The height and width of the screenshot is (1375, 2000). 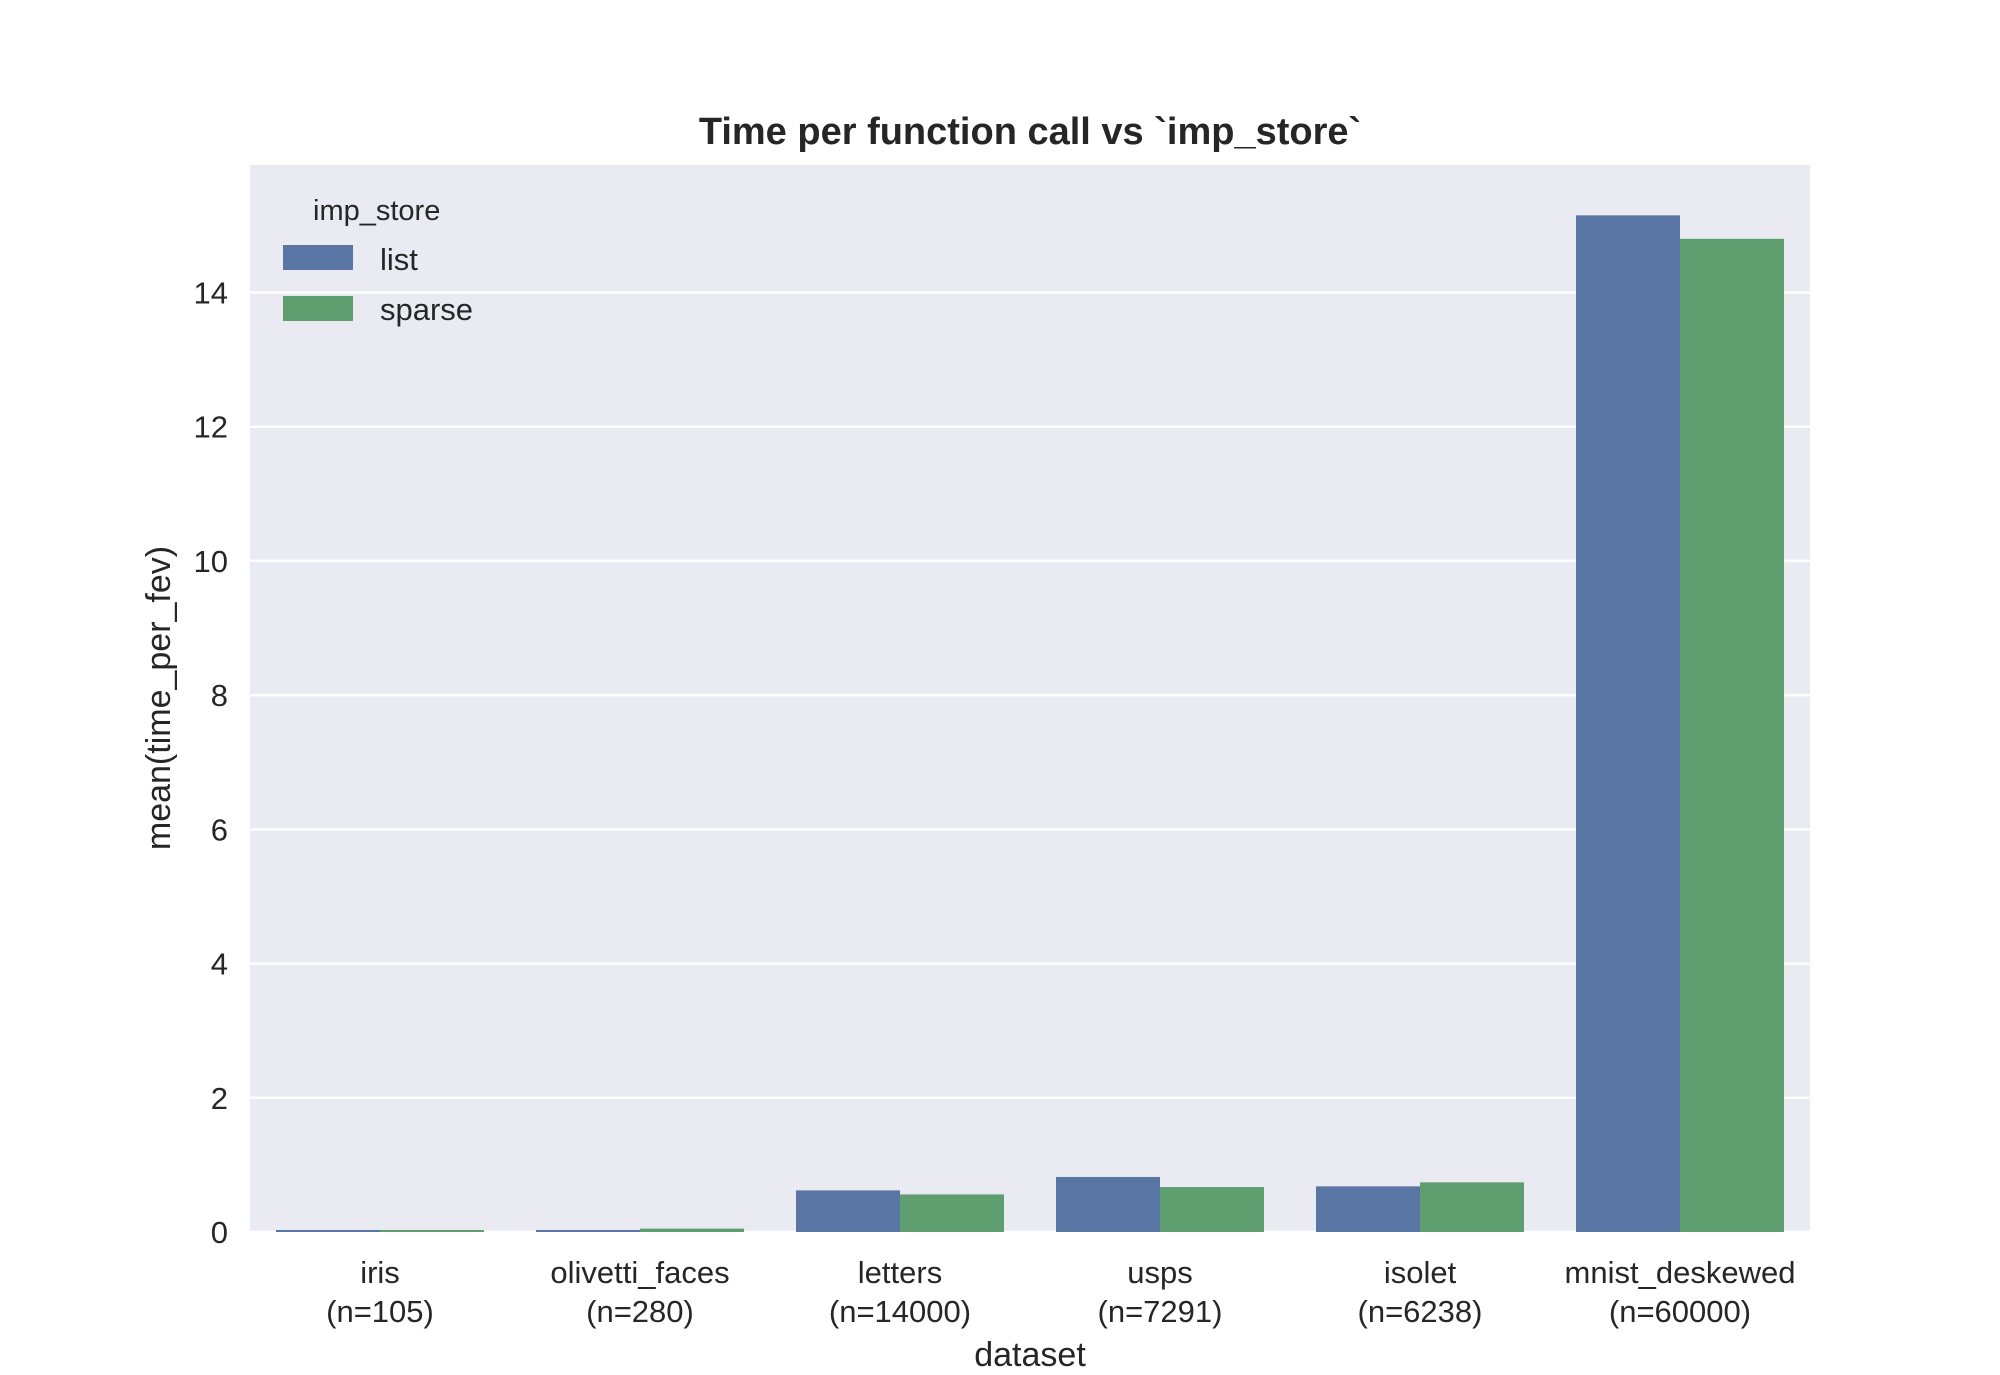 What do you see at coordinates (692, 1230) in the screenshot?
I see `bar-sparse-olivetti_faces` at bounding box center [692, 1230].